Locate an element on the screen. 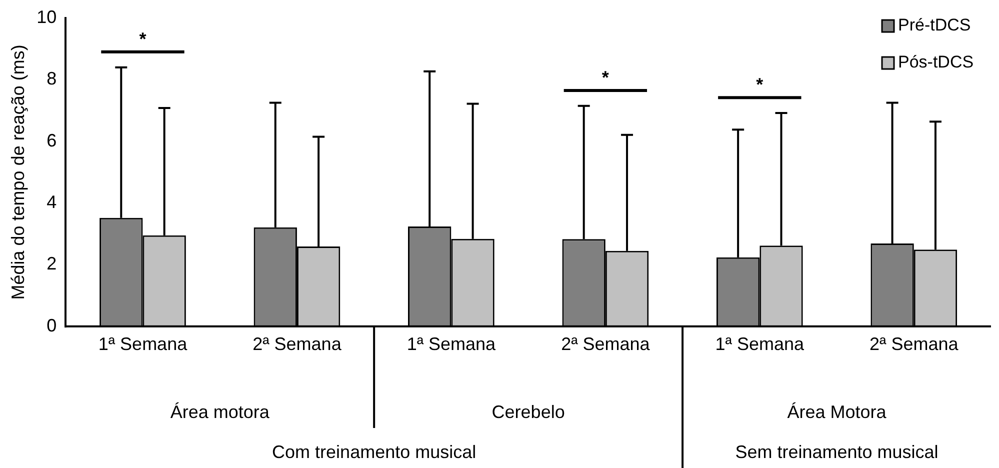 The image size is (999, 468). y-axis-title: Média do tempo de reação (ms) is located at coordinates (18, 172).